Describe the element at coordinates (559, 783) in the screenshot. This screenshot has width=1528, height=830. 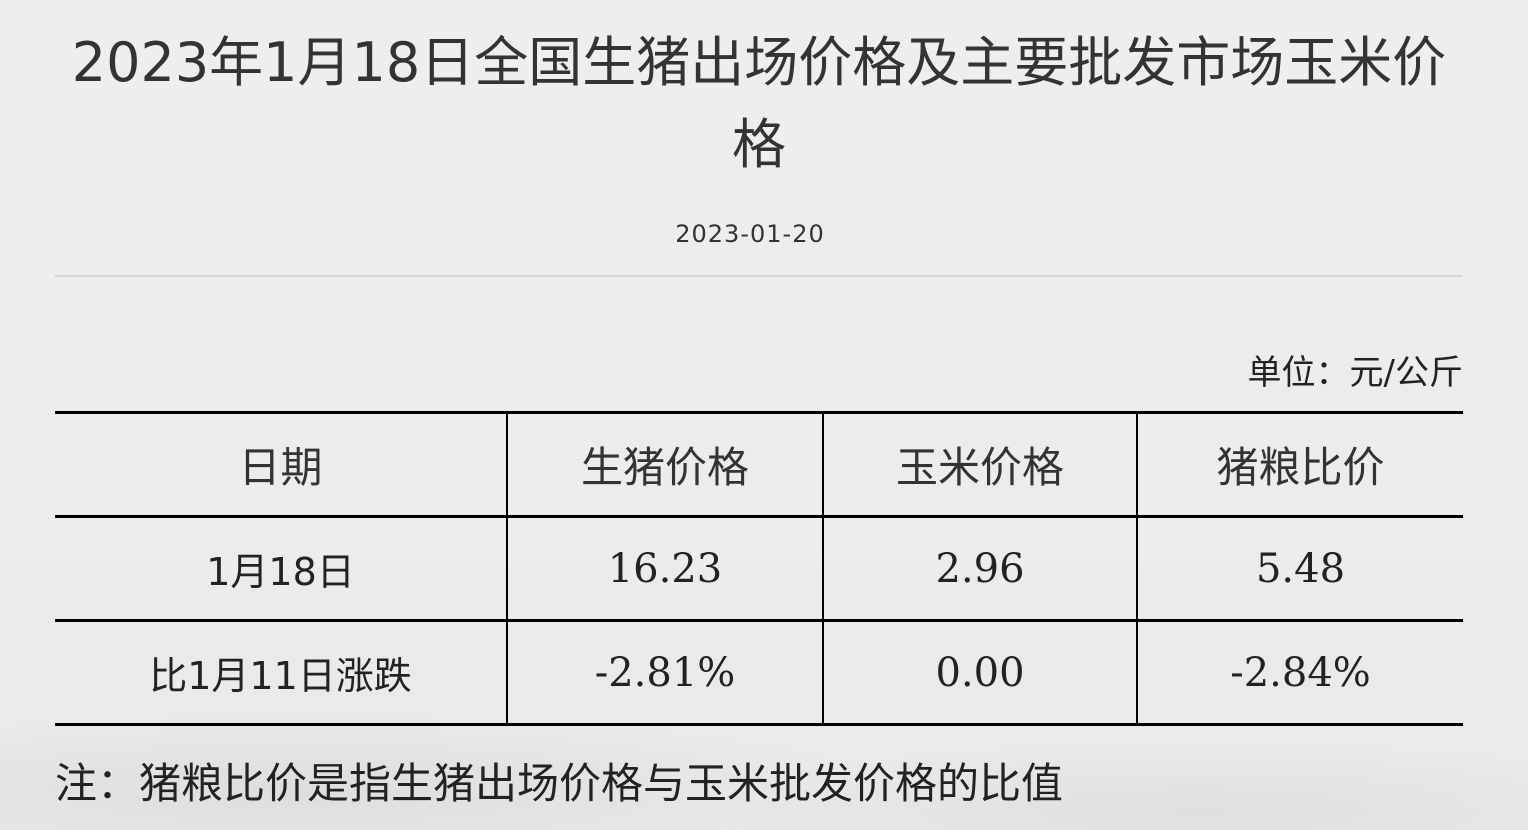
I see `footnote: 注：猪粮比价是指生猪出场价格与玉米批发价格的比值` at that location.